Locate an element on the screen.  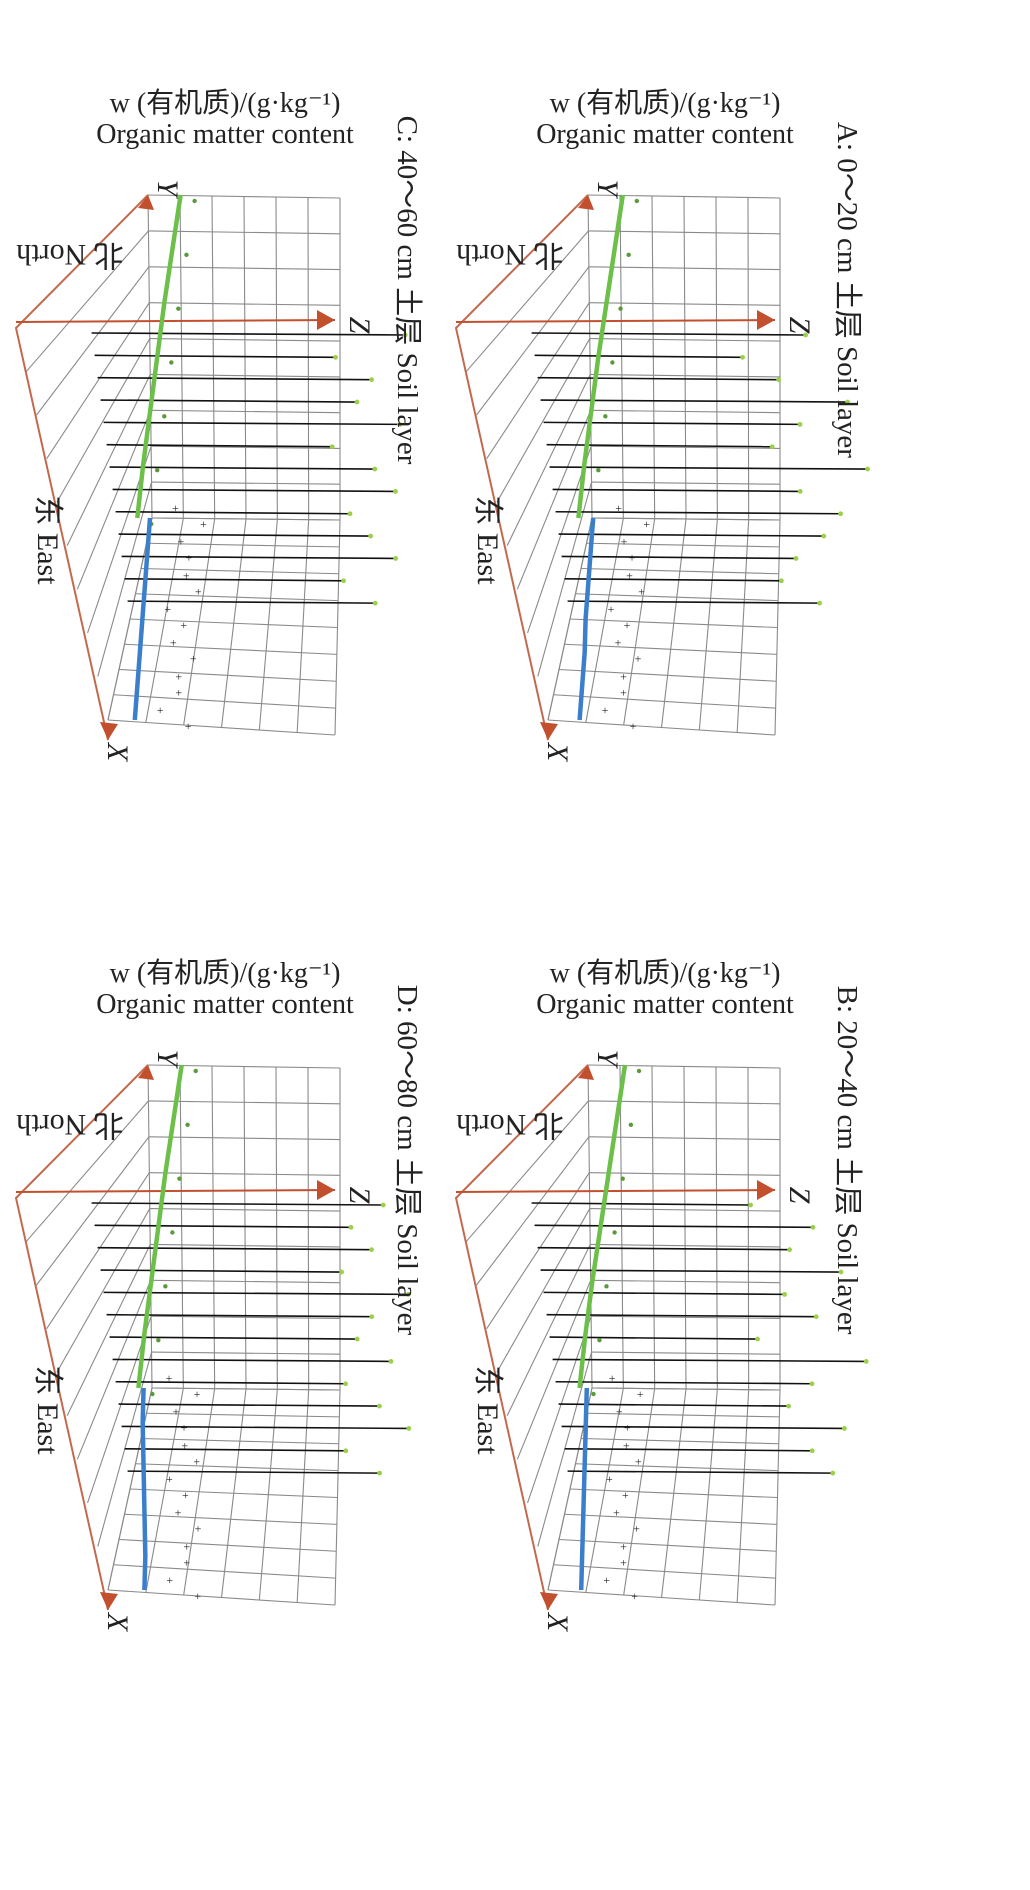
panel-title: B: 20～40 cm 土层 Soil layer is located at coordinates (847, 1160).